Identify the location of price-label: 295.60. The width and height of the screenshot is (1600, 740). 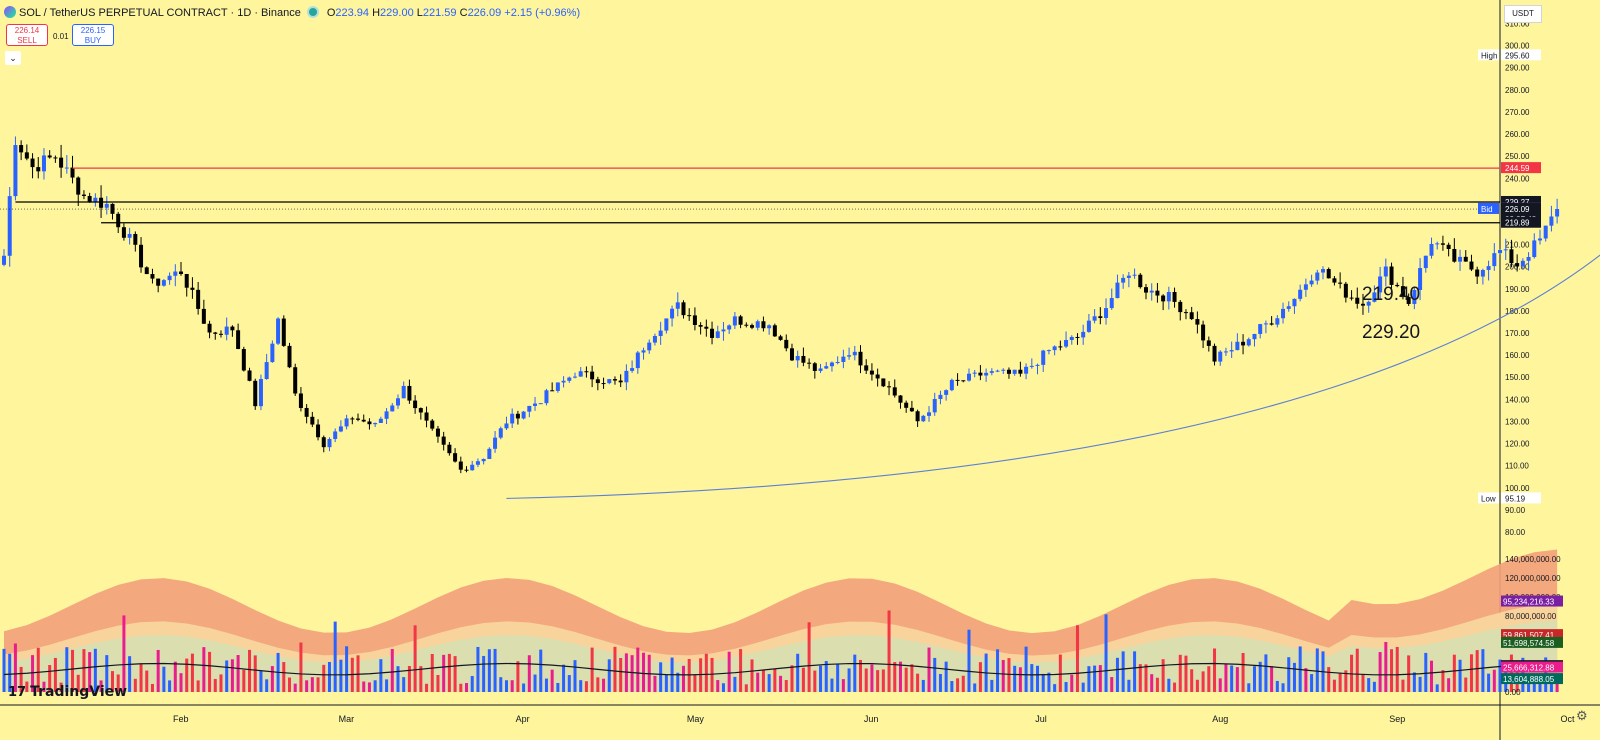
(1517, 55).